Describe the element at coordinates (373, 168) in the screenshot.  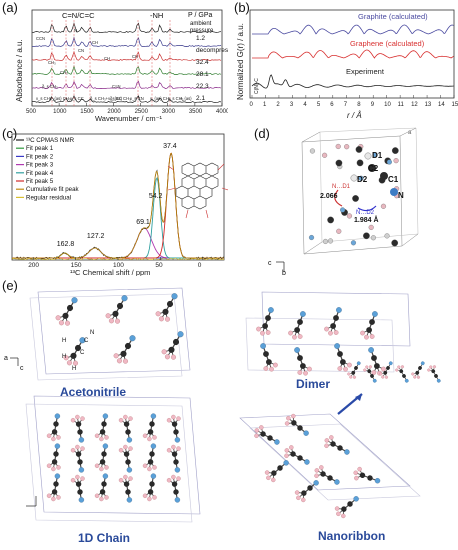
I see `atom-label-c2: C2` at that location.